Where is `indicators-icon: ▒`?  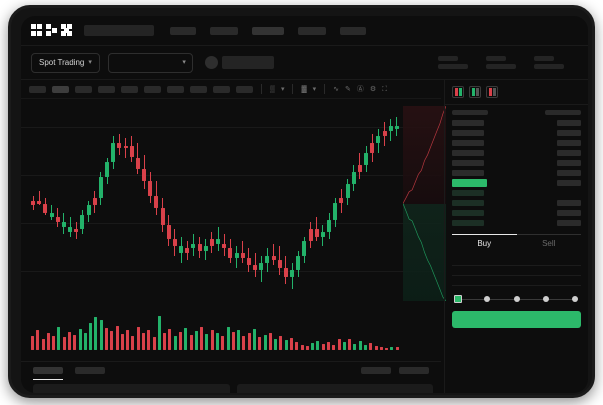 indicators-icon: ▒ is located at coordinates (272, 89).